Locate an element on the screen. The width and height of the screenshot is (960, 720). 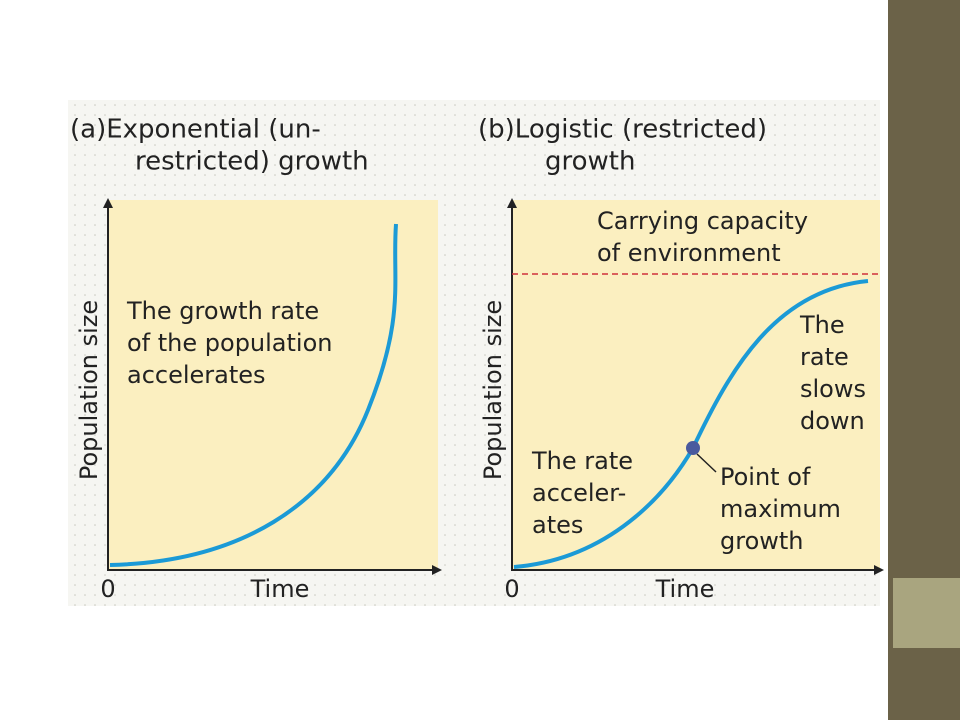
annotation: ates is located at coordinates (557, 525).